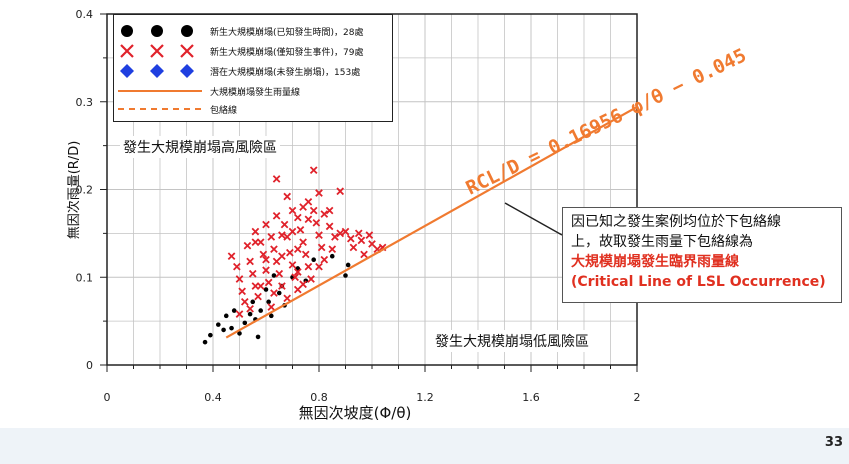 The image size is (849, 464). Describe the element at coordinates (655, 262) in the screenshot. I see `callout-line-3: 大規模崩塌發生臨界雨量線` at that location.